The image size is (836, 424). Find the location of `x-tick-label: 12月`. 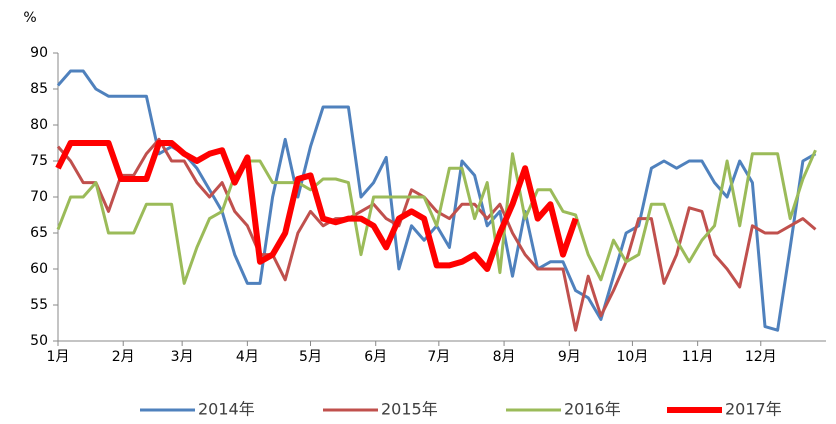

x-tick-label: 12月 is located at coordinates (761, 357).